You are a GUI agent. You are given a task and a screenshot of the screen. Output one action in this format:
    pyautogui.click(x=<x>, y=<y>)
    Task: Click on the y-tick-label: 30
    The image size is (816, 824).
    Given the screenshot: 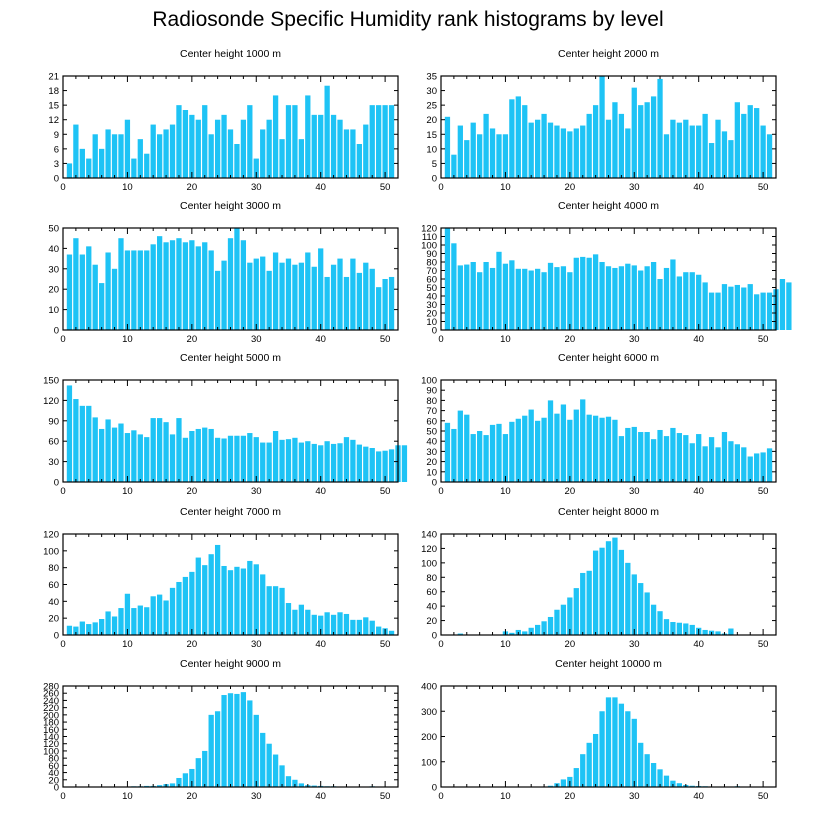 What is the action you would take?
    pyautogui.click(x=431, y=91)
    